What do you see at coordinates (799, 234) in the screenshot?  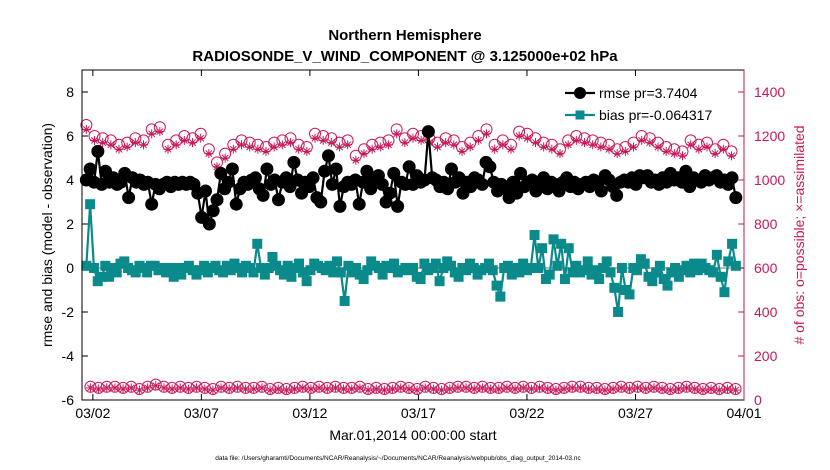 I see `y-axis-right-label: # of obs: o=possible; ×=assimilated` at bounding box center [799, 234].